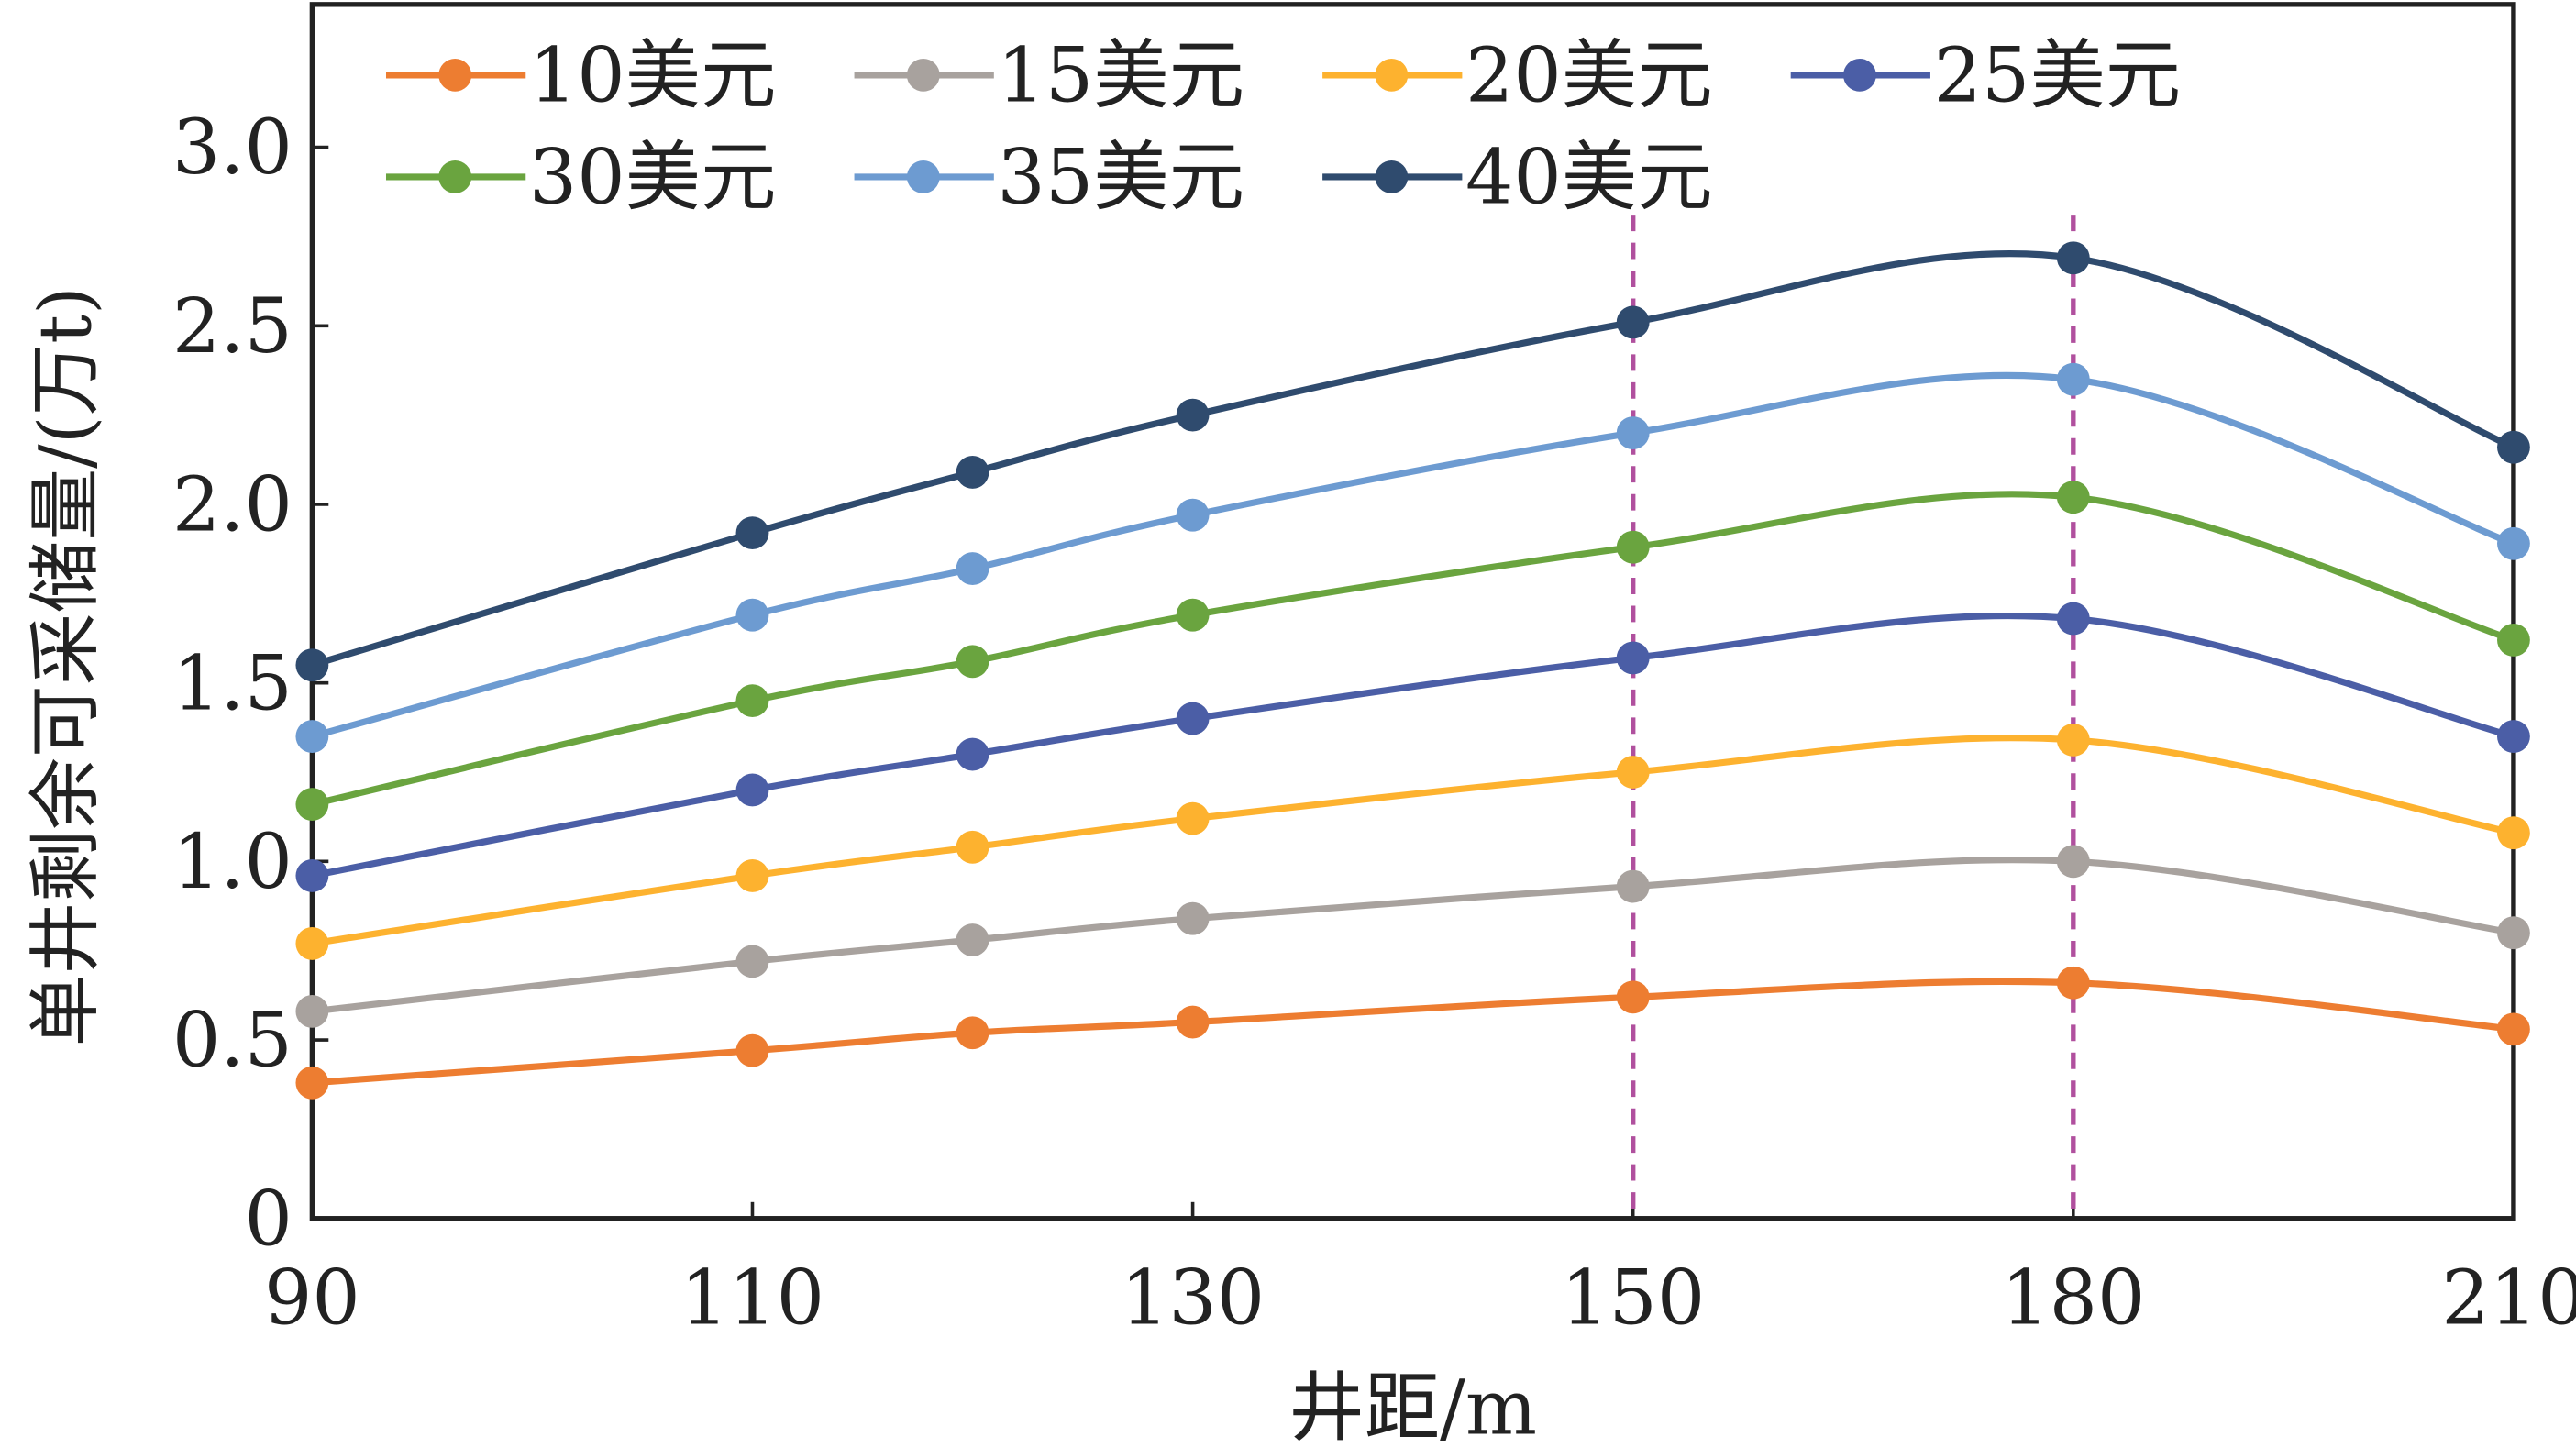  Describe the element at coordinates (1589, 178) in the screenshot. I see `legend-label: 40美元` at that location.